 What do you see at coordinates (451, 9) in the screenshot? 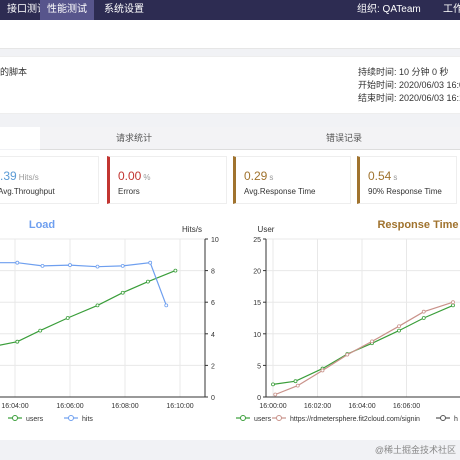
I see `workspace-selector: 工作空` at bounding box center [451, 9].